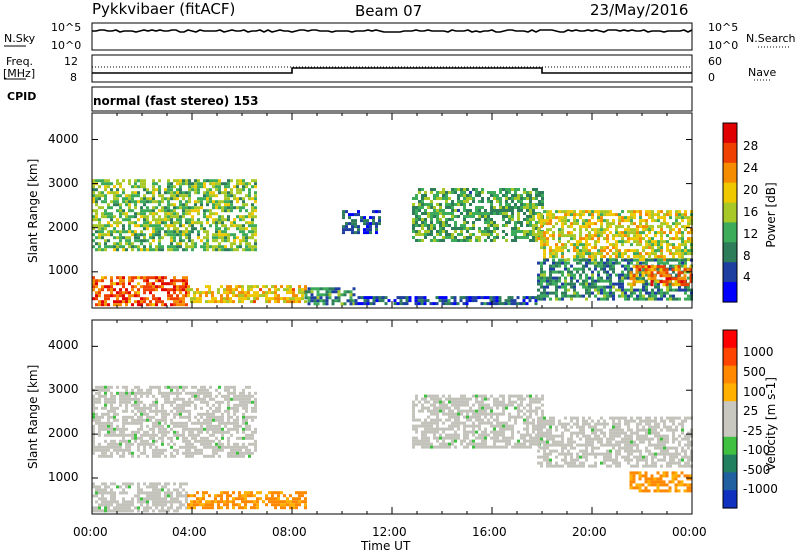 The height and width of the screenshot is (554, 800). What do you see at coordinates (63, 139) in the screenshot?
I see `power-ytick-4000: 4000` at bounding box center [63, 139].